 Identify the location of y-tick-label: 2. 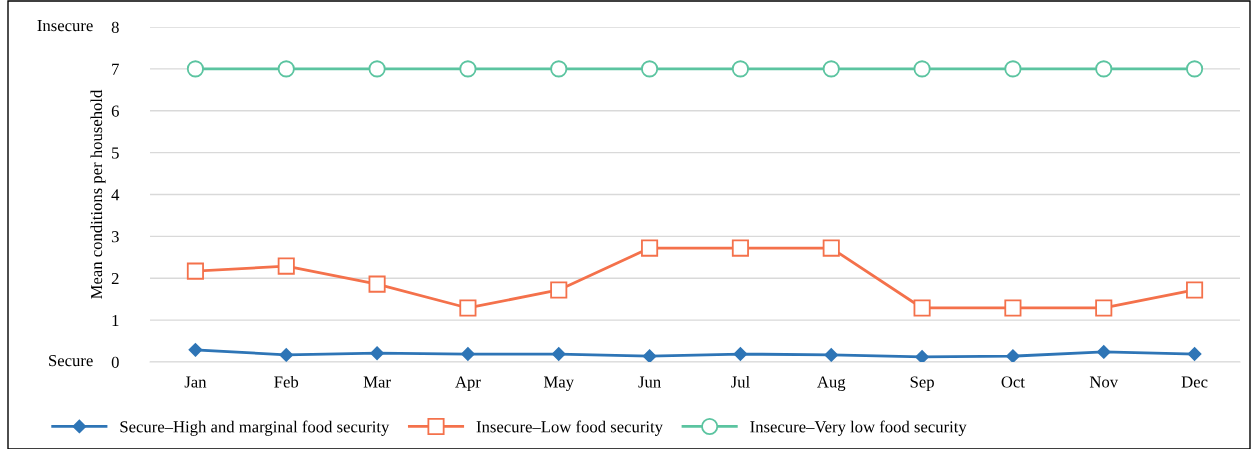
(115, 279).